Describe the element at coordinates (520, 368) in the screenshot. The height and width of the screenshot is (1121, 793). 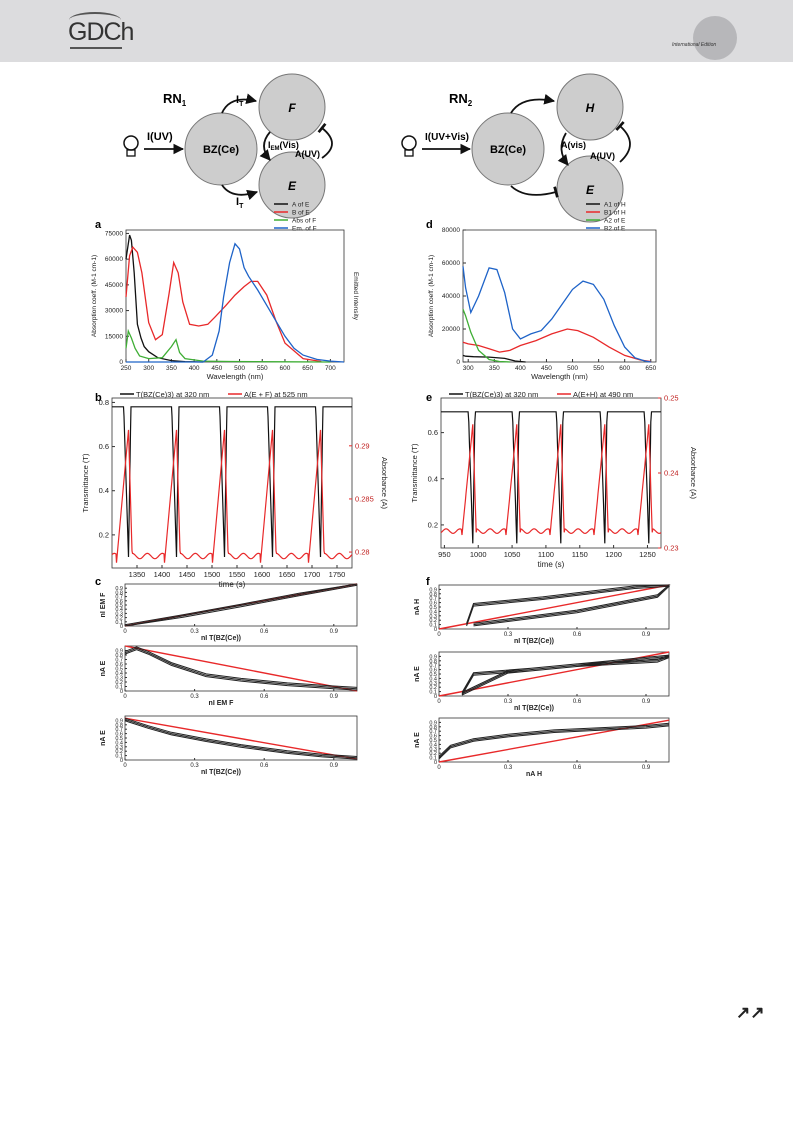
I see `x-tick-label: 400` at that location.